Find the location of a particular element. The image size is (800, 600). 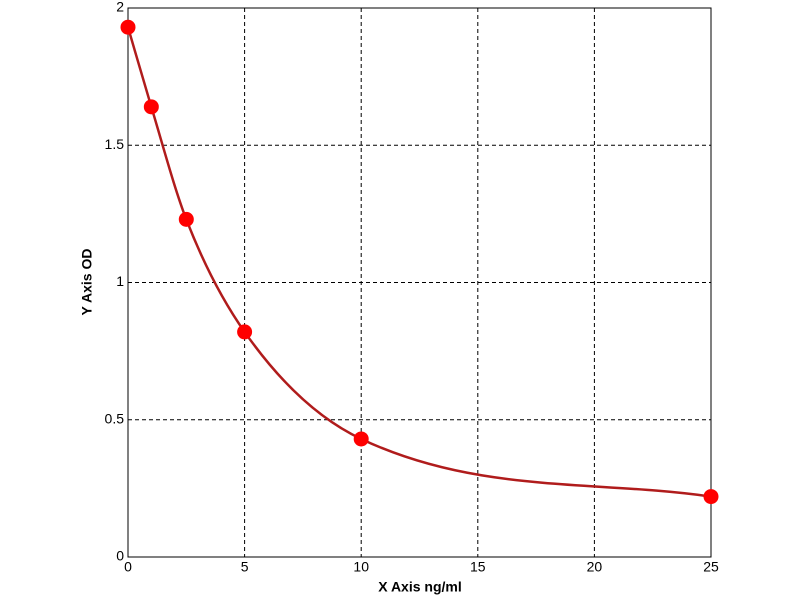

x-tick-label: 15 is located at coordinates (478, 567).